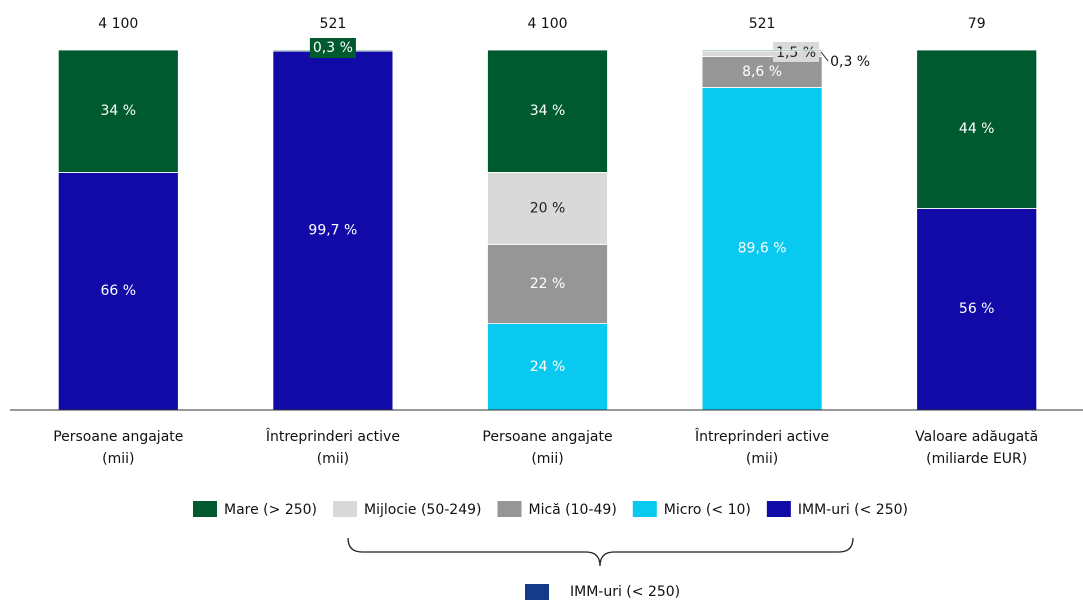 This screenshot has width=1083, height=604. I want to click on value-label: 22 %, so click(548, 284).